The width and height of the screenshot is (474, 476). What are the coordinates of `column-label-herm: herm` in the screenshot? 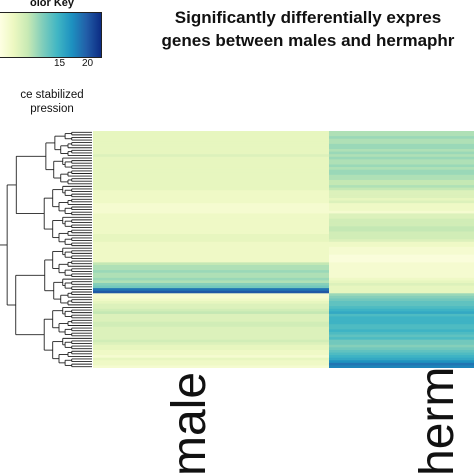 It's located at (437, 421).